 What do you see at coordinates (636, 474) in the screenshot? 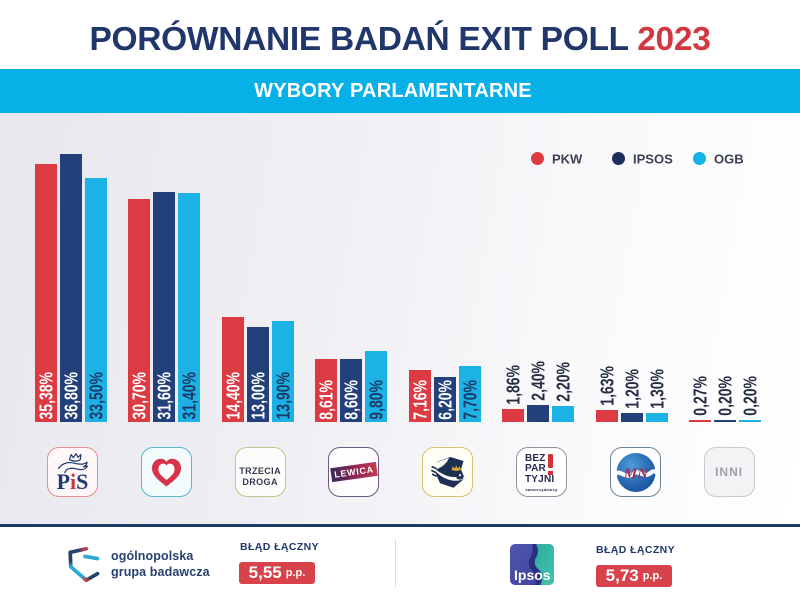
I see `svg-text: MN` at bounding box center [636, 474].